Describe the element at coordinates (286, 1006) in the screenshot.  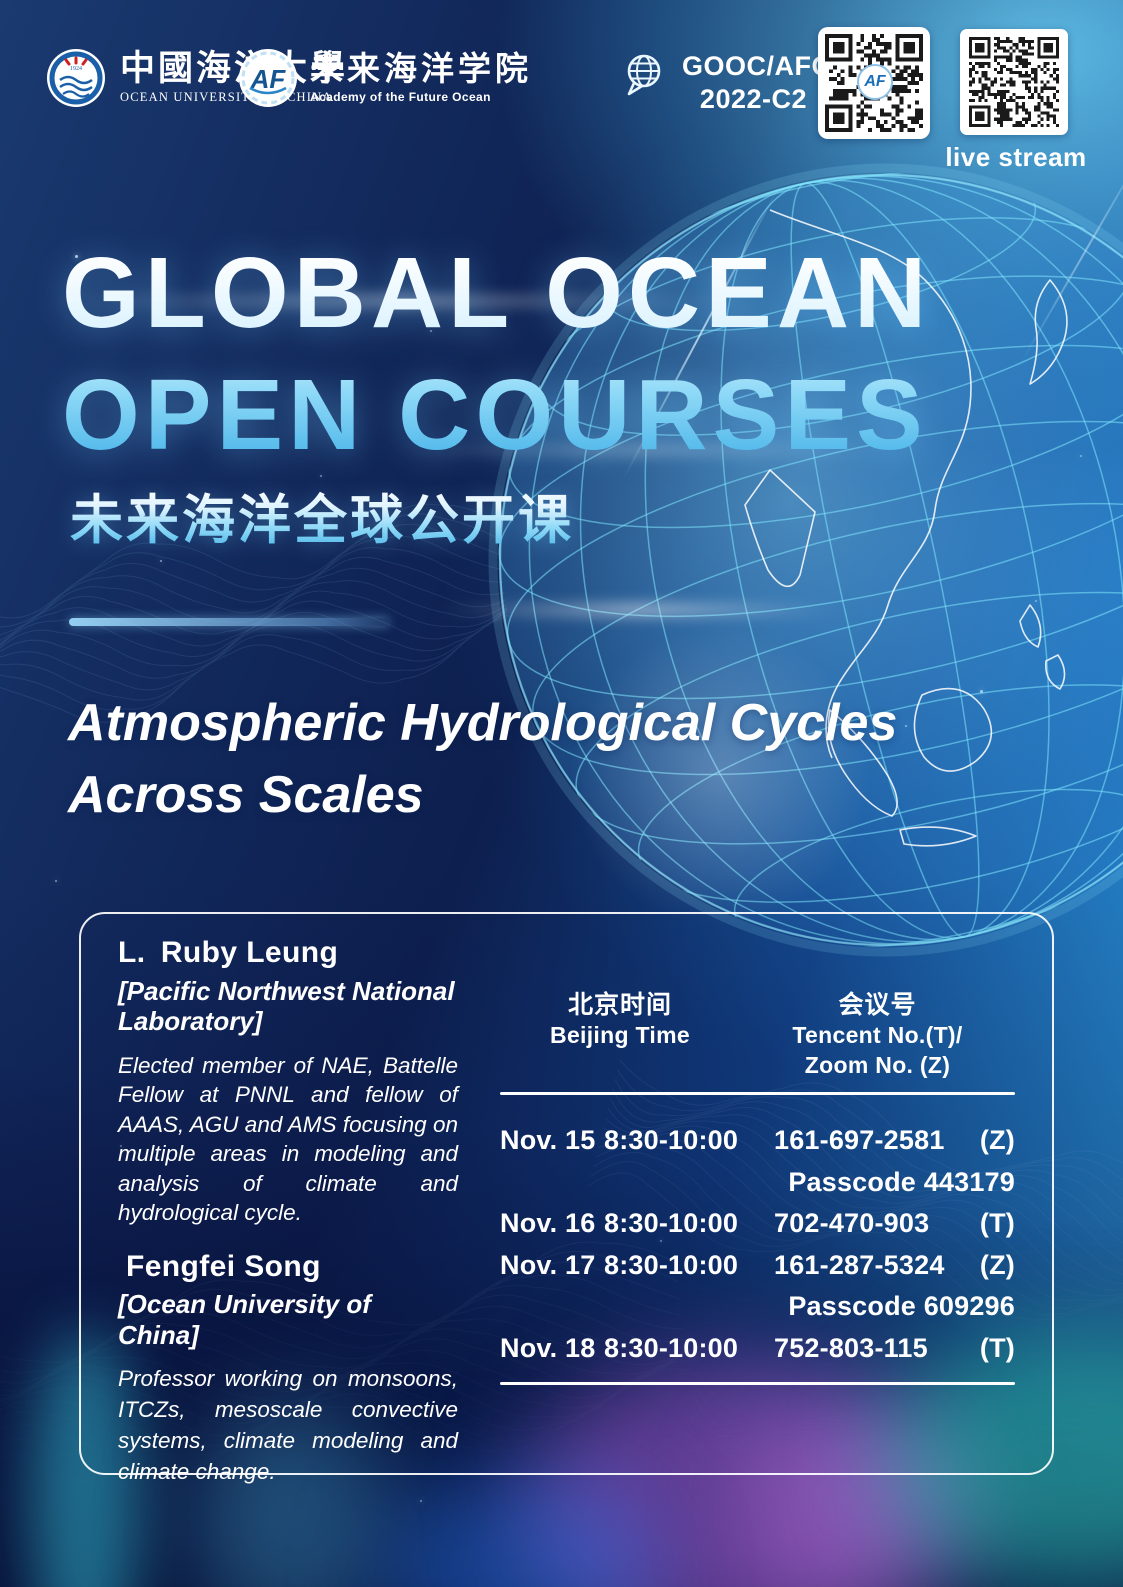
I see `speaker-affiliation: [Pacific Northwest National Laboratory]` at that location.